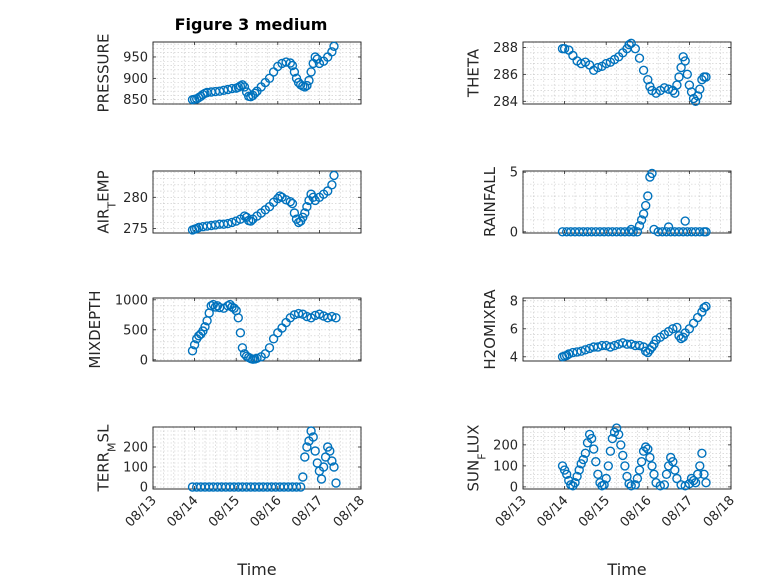  Describe the element at coordinates (106, 458) in the screenshot. I see `y-axis-label: TERRMSL` at that location.